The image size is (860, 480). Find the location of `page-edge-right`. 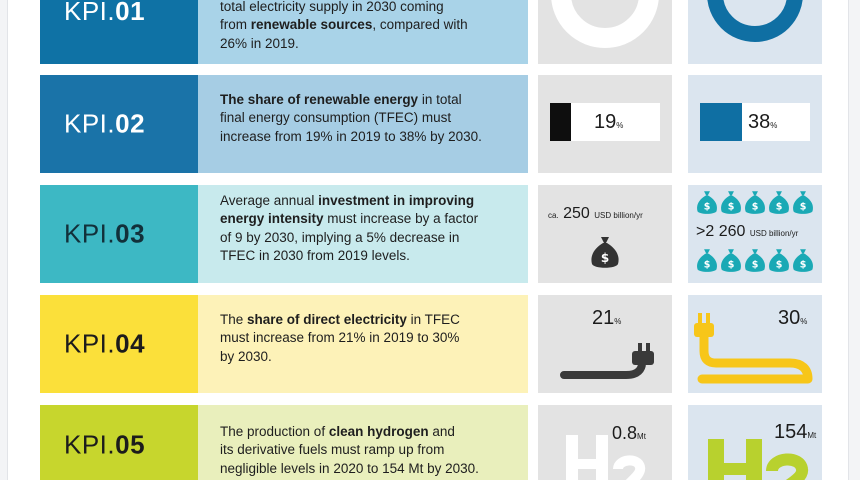

page-edge-right is located at coordinates (854, 240).